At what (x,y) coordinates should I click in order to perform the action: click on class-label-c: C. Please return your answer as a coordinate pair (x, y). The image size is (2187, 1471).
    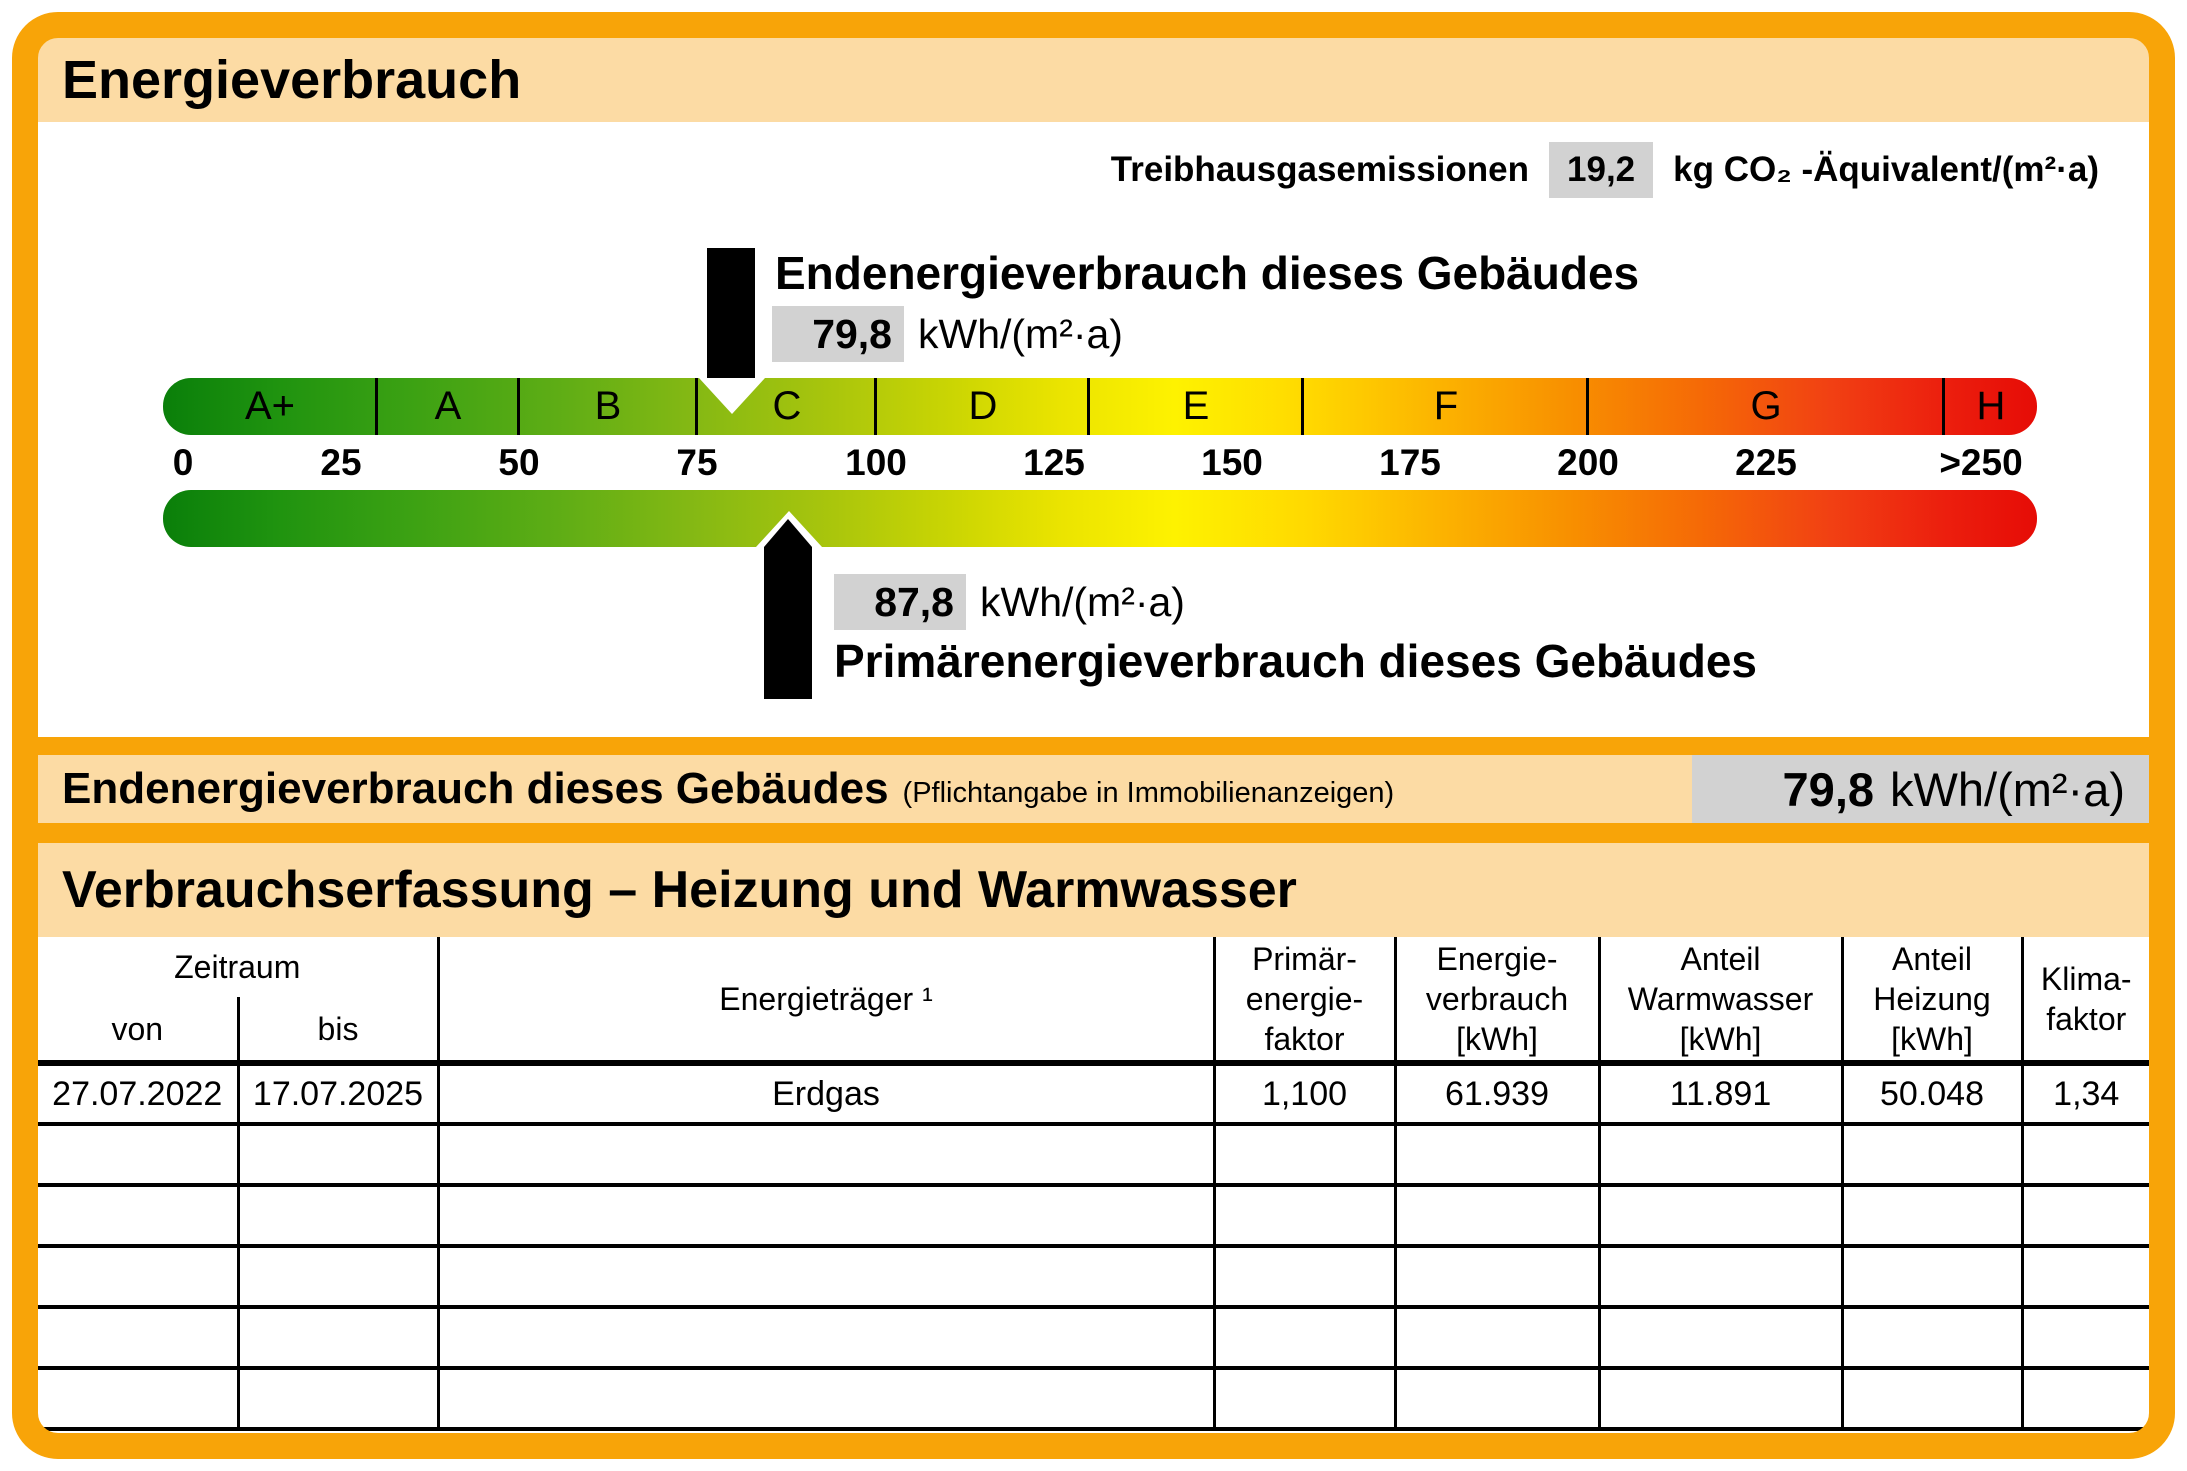
    Looking at the image, I should click on (787, 406).